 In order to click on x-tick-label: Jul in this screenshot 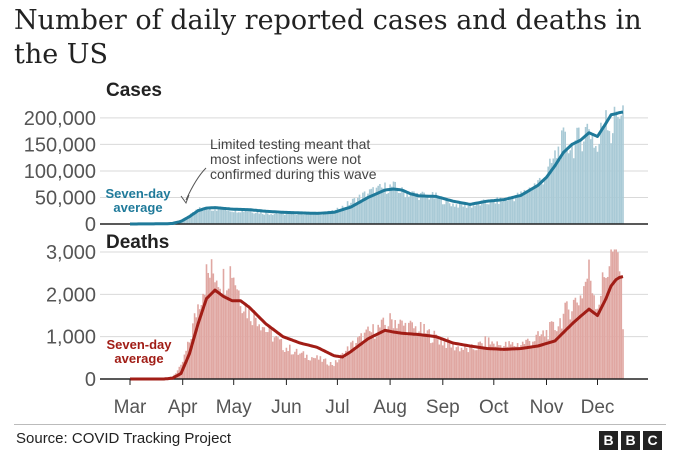, I will do `click(337, 407)`.